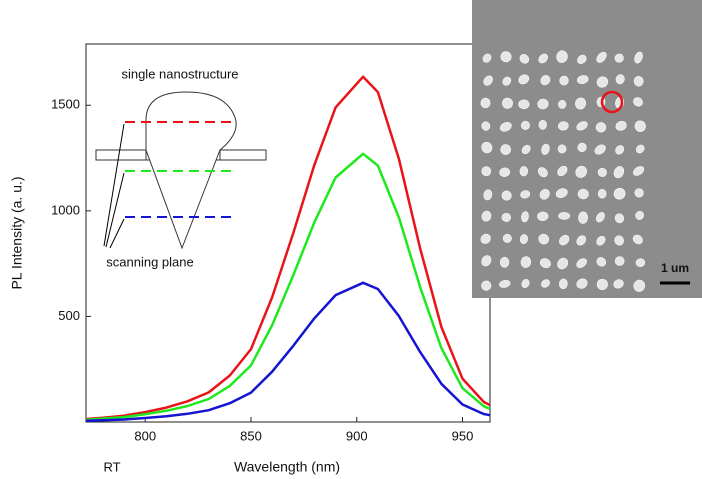 The height and width of the screenshot is (479, 702). What do you see at coordinates (149, 261) in the screenshot?
I see `annotation: scanning plane` at bounding box center [149, 261].